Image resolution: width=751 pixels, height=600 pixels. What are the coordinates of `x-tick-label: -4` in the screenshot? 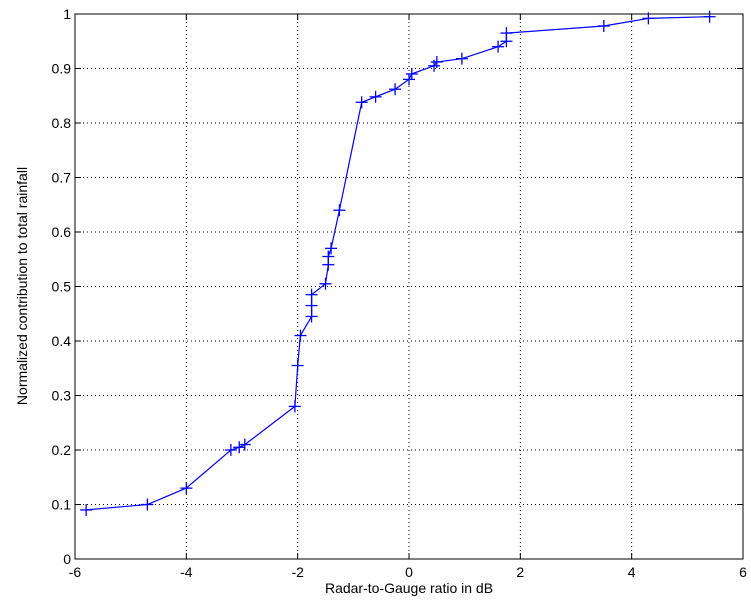 It's located at (186, 572).